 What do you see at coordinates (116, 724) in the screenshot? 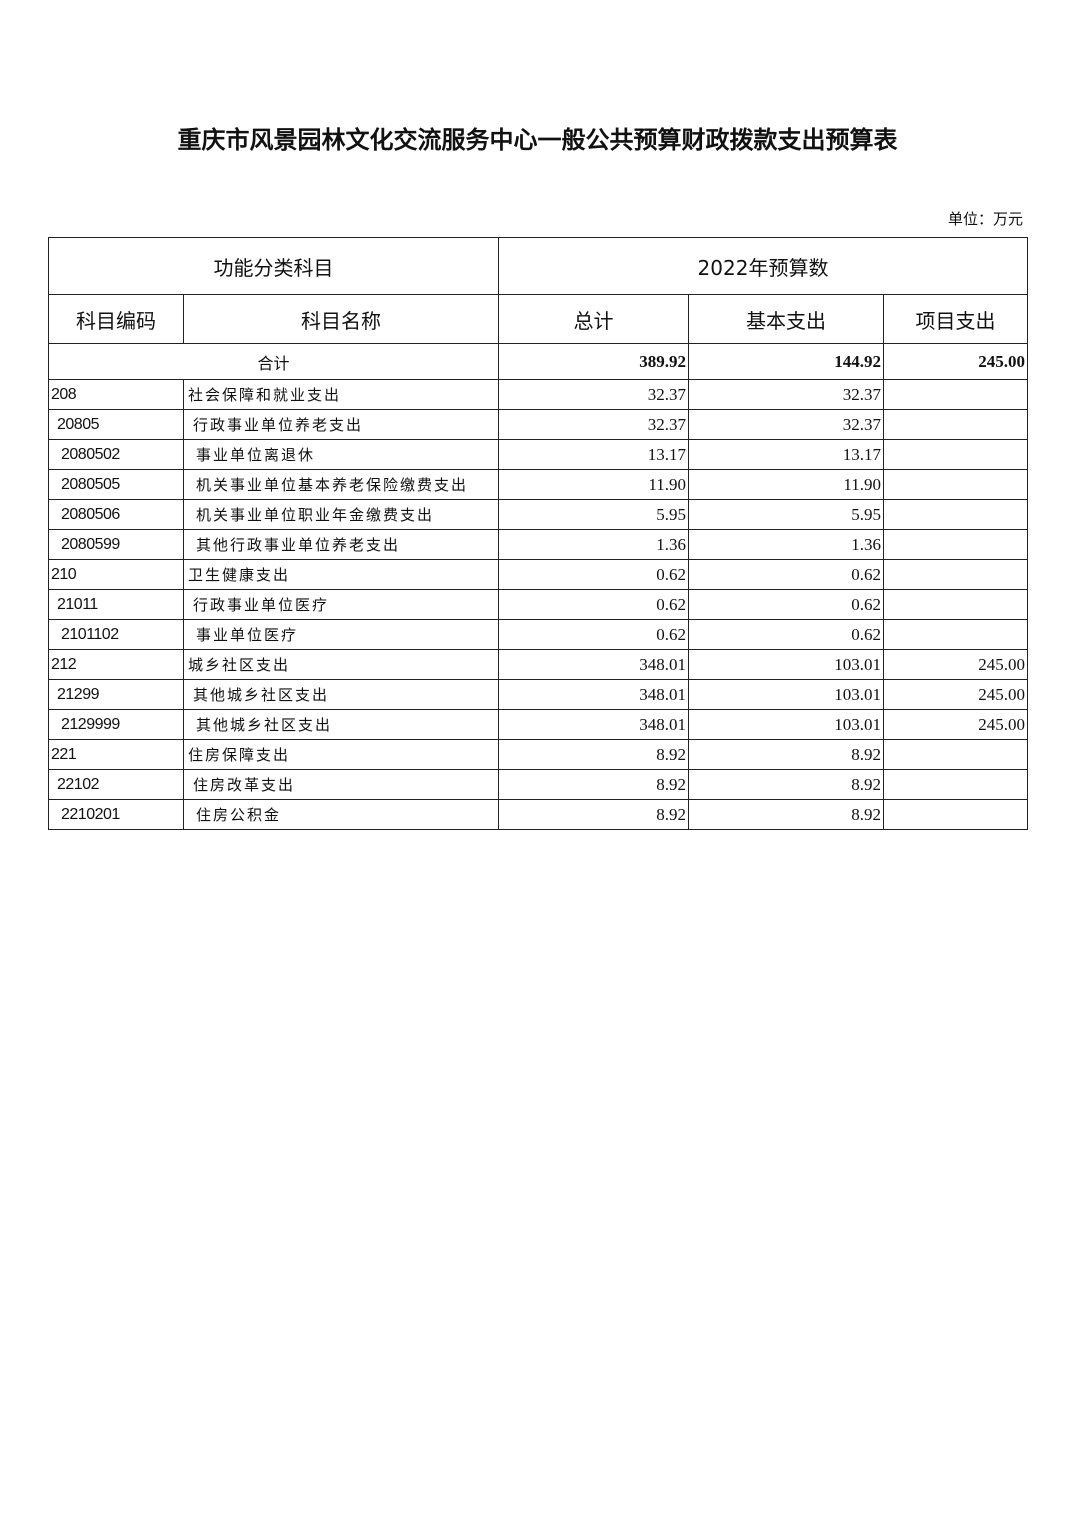
I see `row-code: 2129999` at bounding box center [116, 724].